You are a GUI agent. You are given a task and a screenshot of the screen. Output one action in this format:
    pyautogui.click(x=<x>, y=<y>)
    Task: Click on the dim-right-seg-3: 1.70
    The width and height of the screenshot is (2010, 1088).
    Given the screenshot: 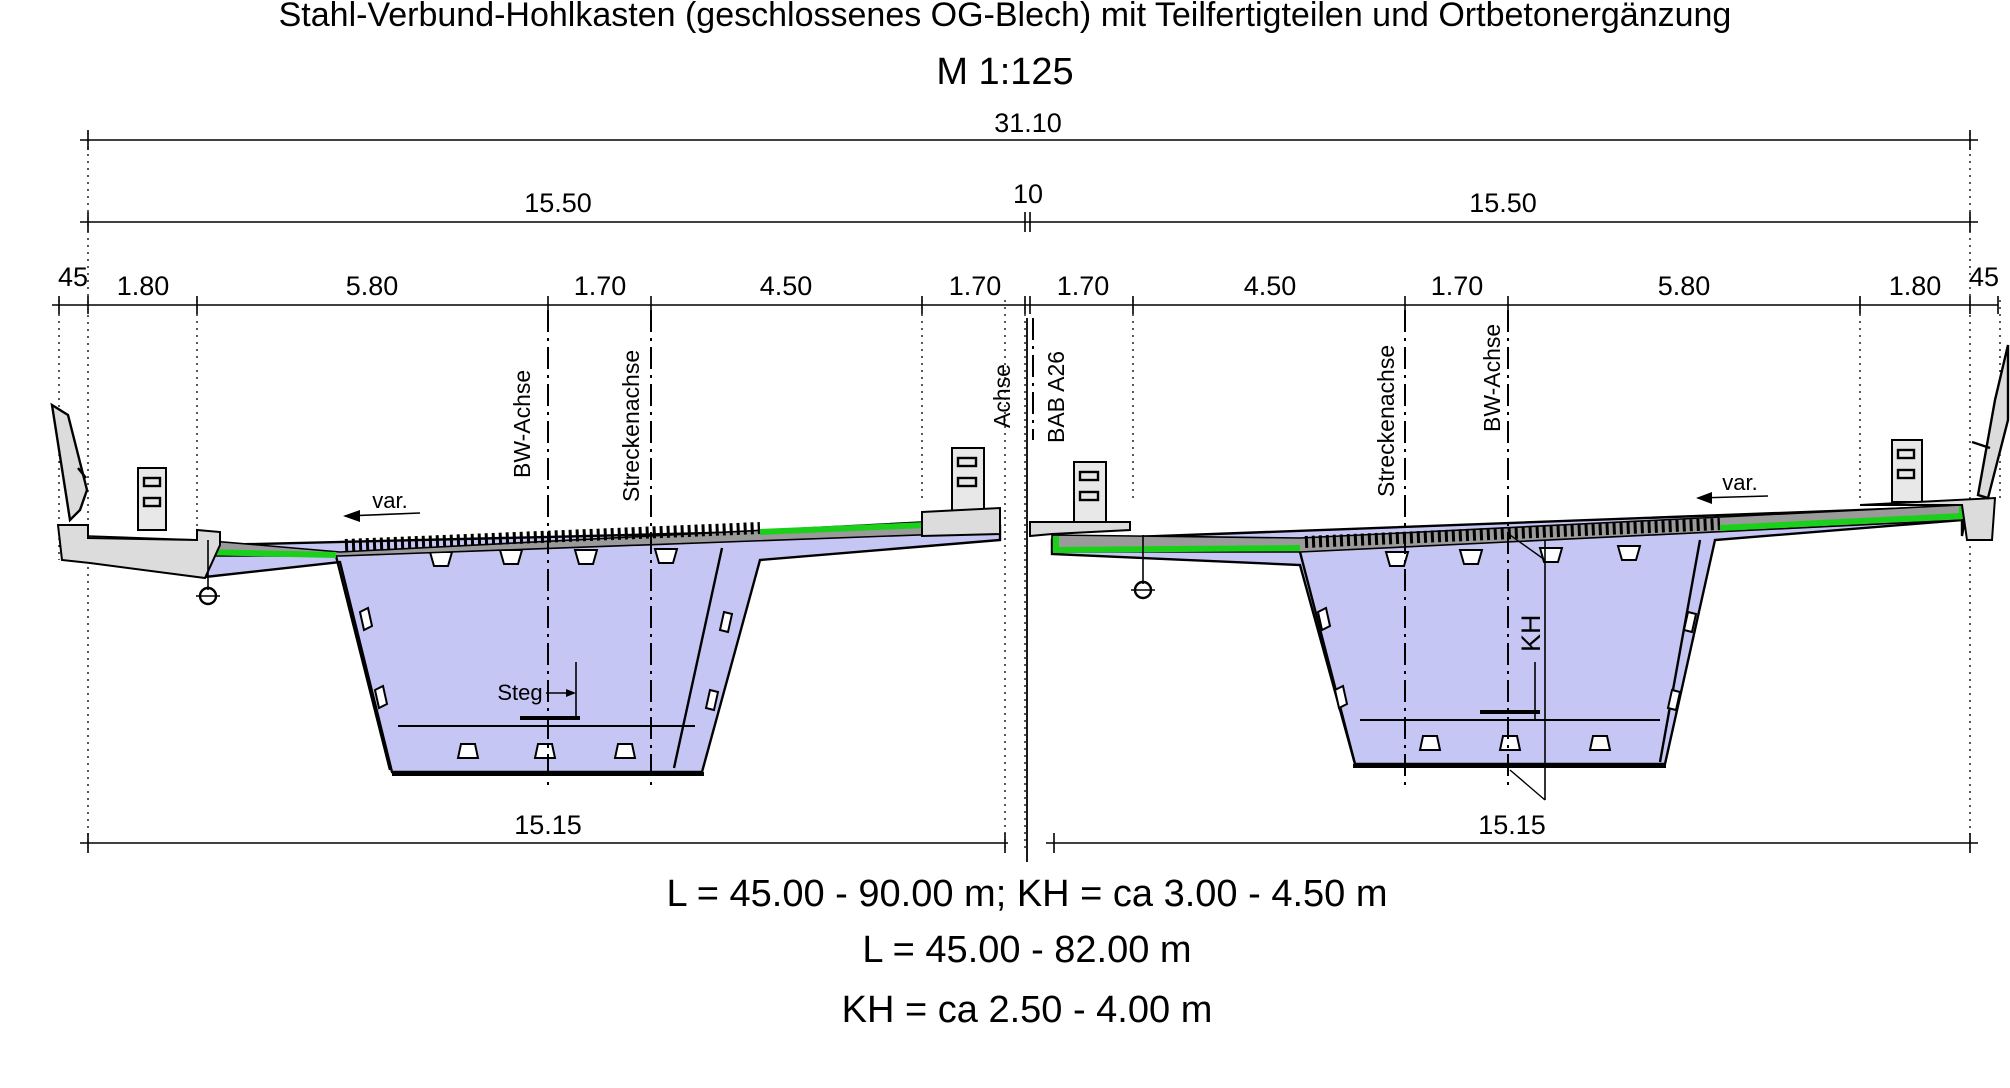 What is the action you would take?
    pyautogui.click(x=1457, y=286)
    